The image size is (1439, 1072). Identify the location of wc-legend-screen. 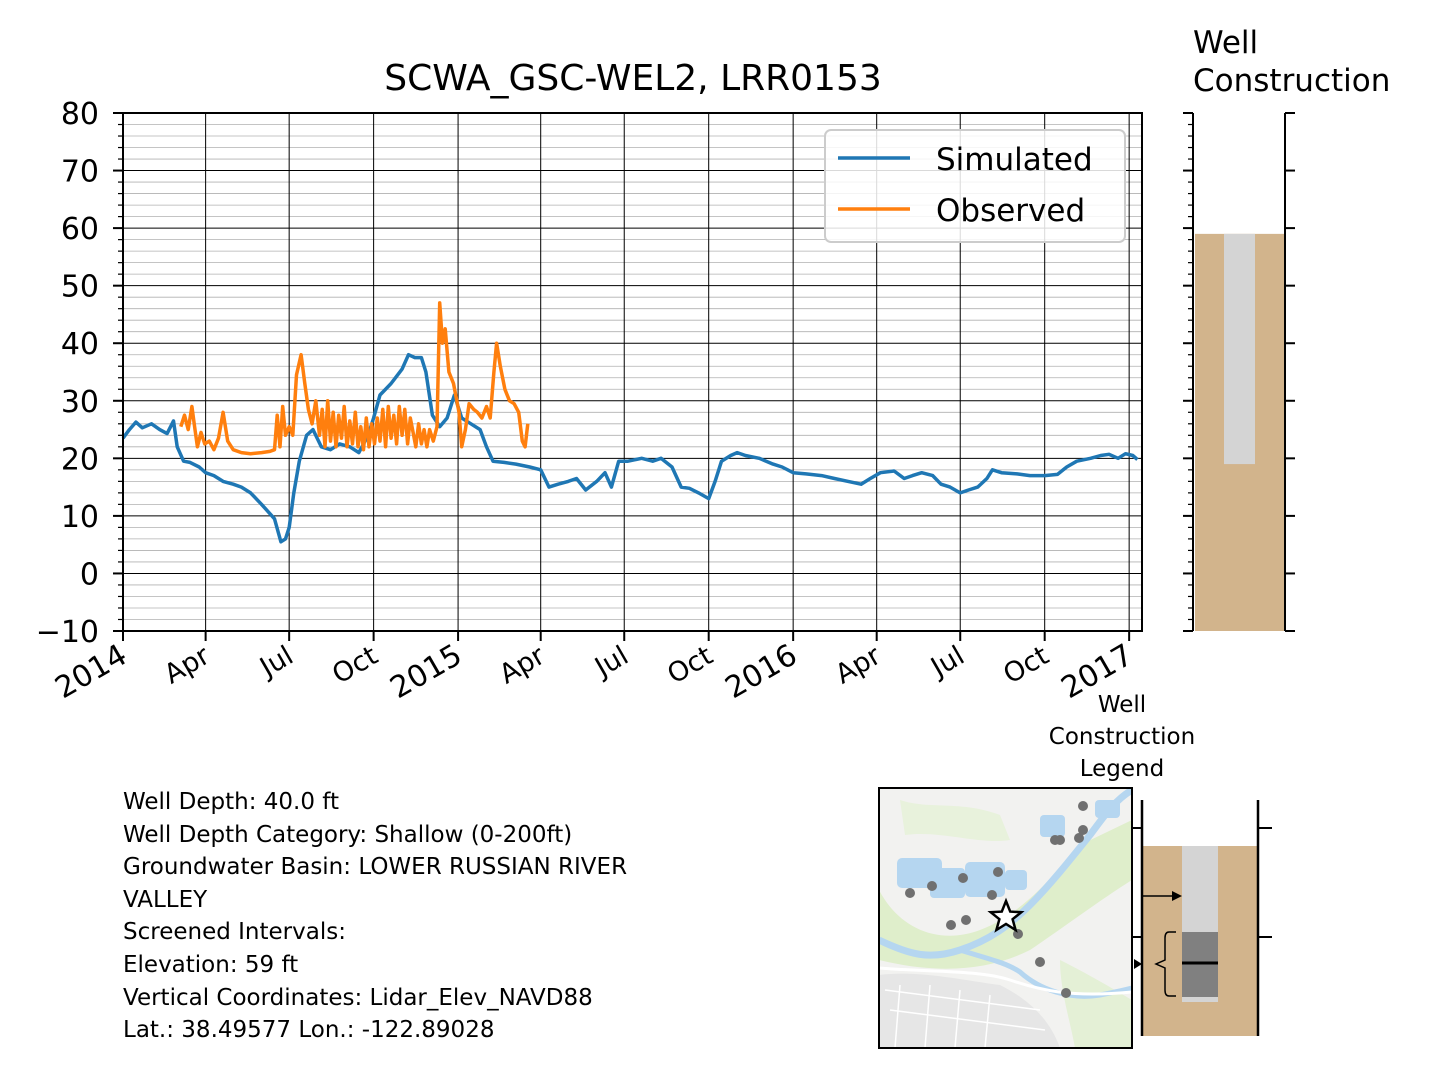
(1200, 965).